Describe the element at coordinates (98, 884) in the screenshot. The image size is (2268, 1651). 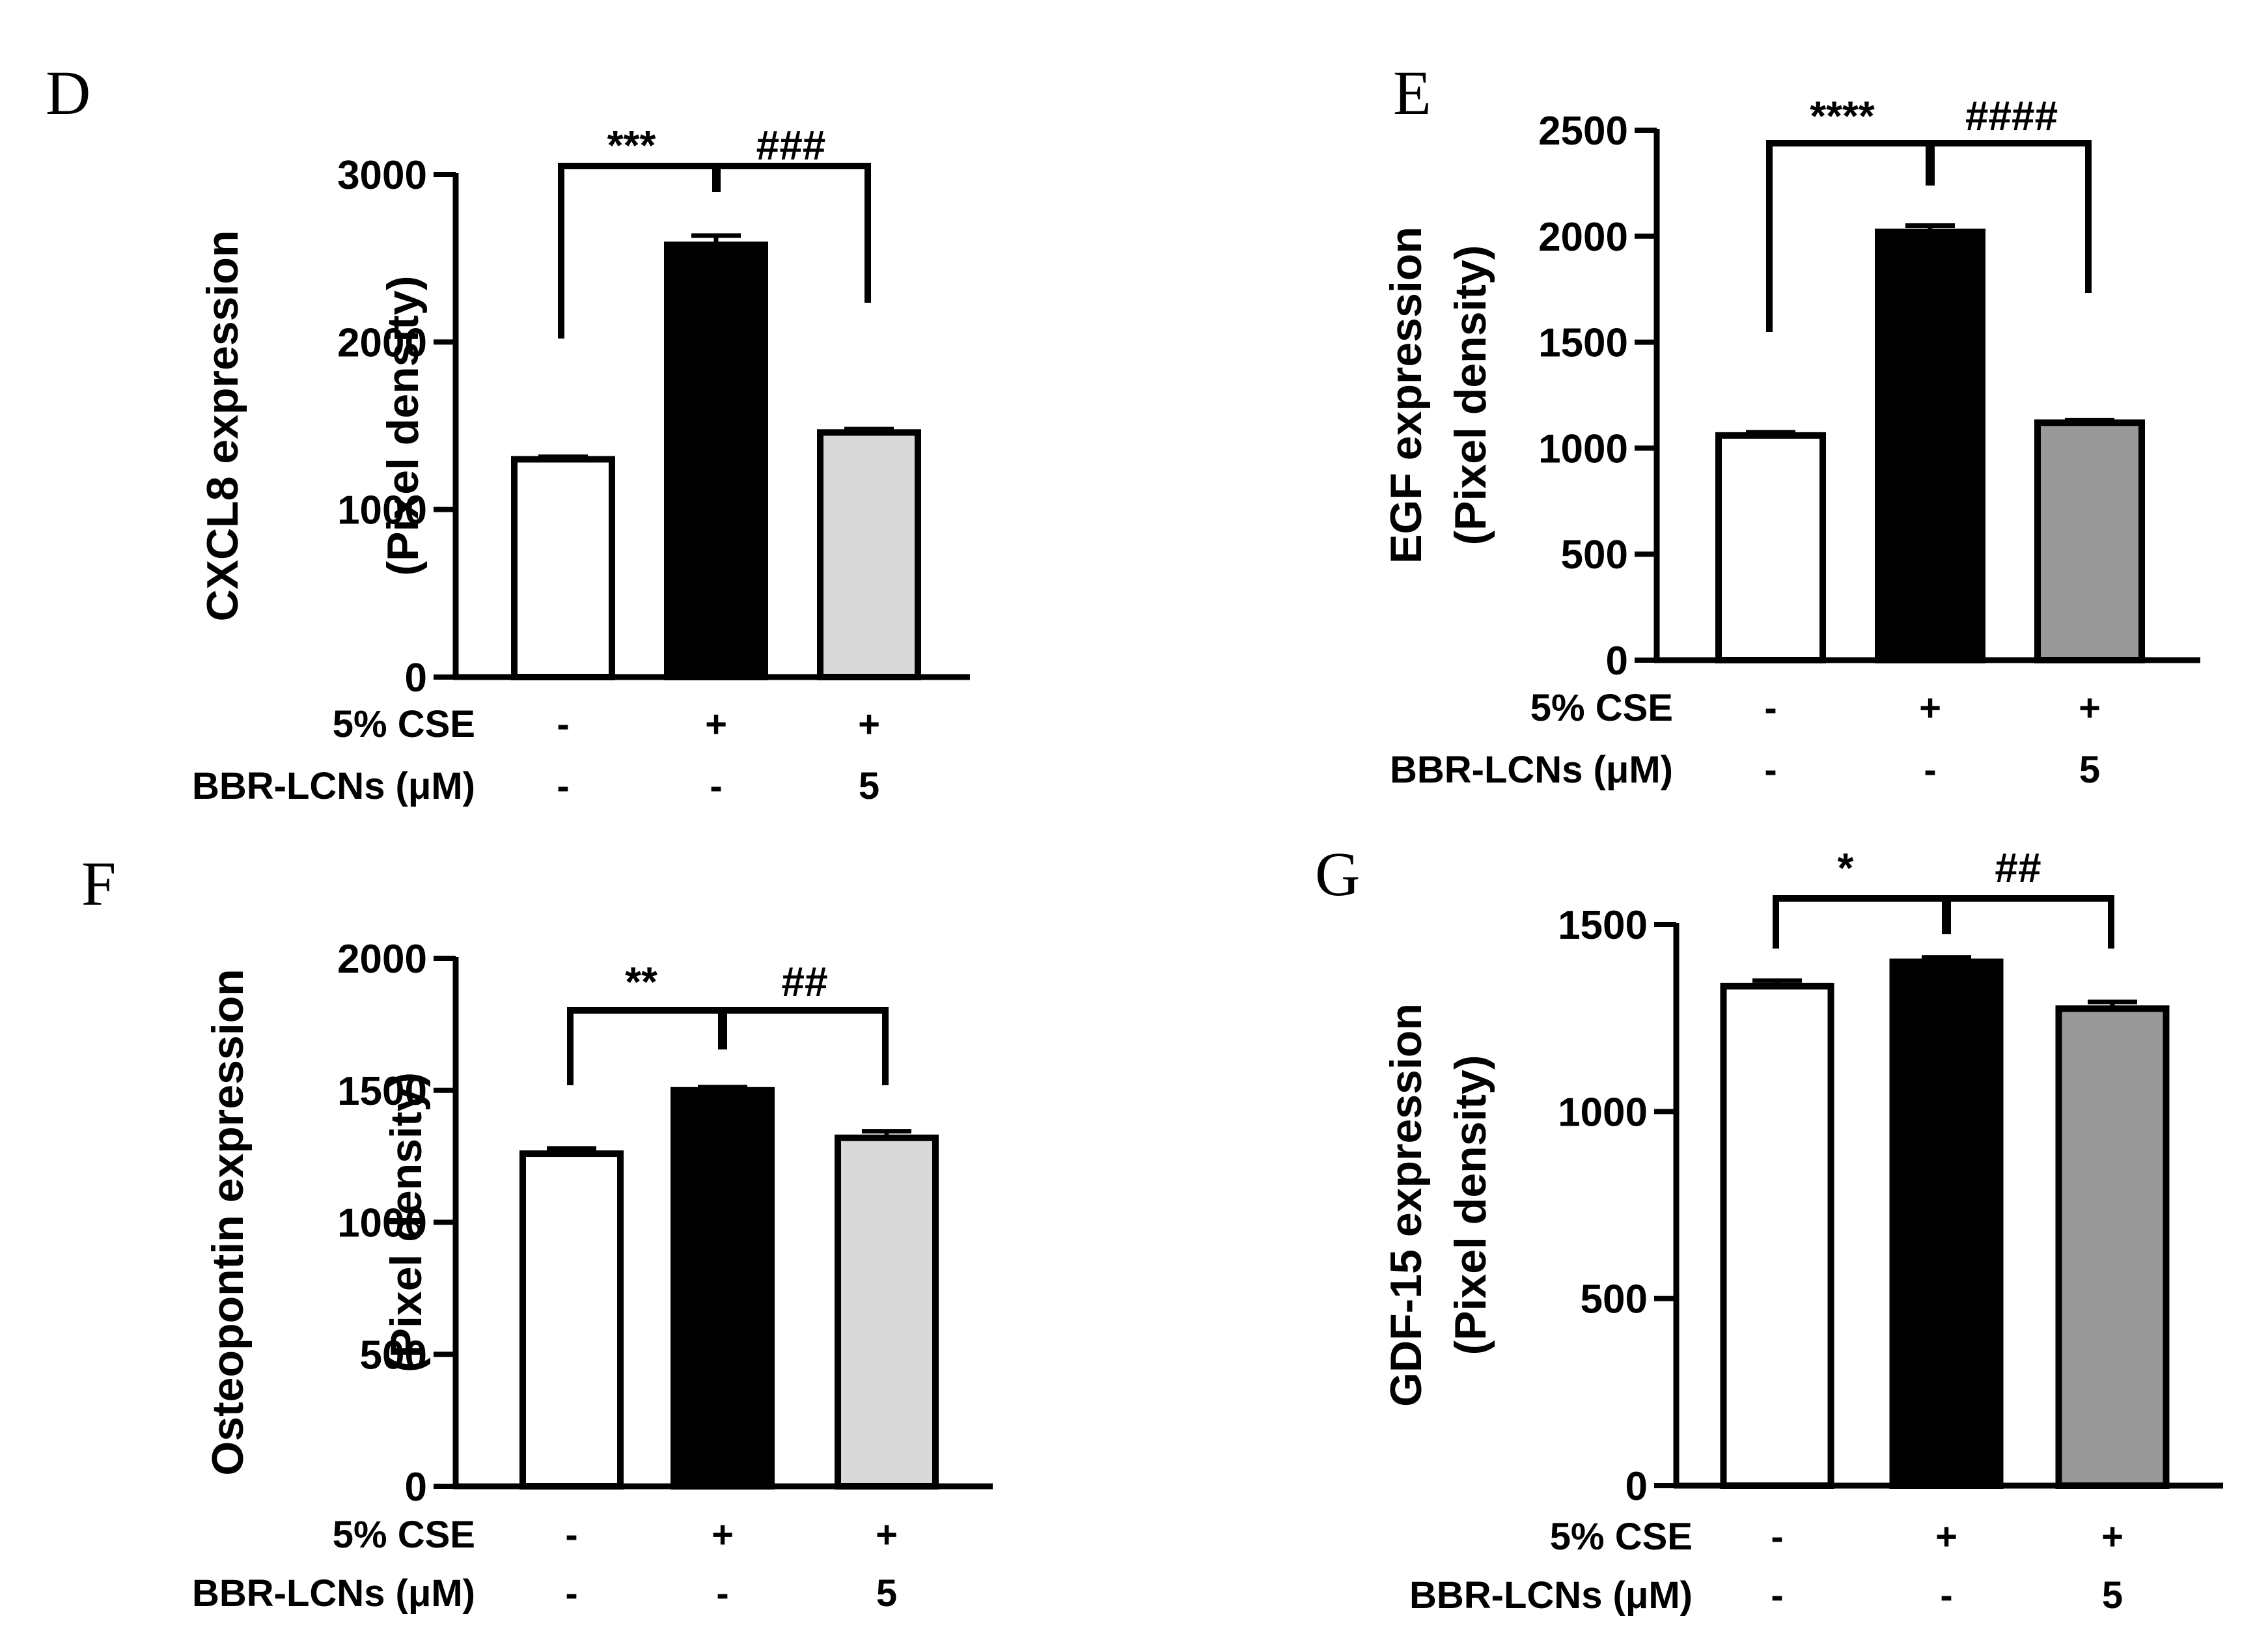
I see `panel-letter: F` at that location.